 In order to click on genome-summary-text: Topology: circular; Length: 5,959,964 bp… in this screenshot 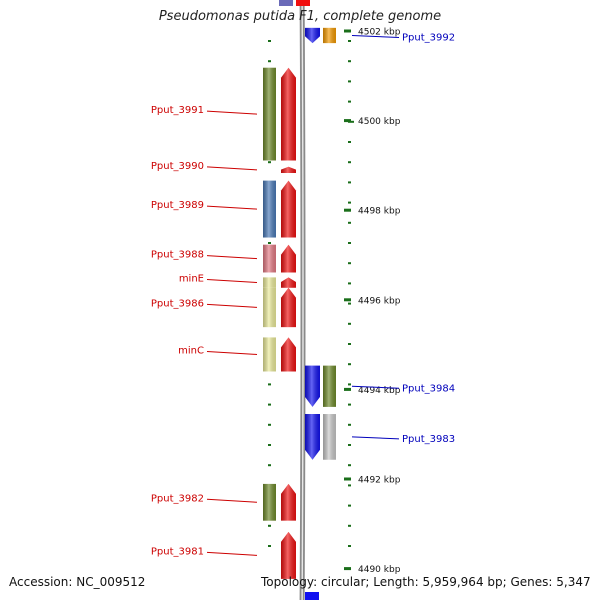, I will do `click(426, 582)`.